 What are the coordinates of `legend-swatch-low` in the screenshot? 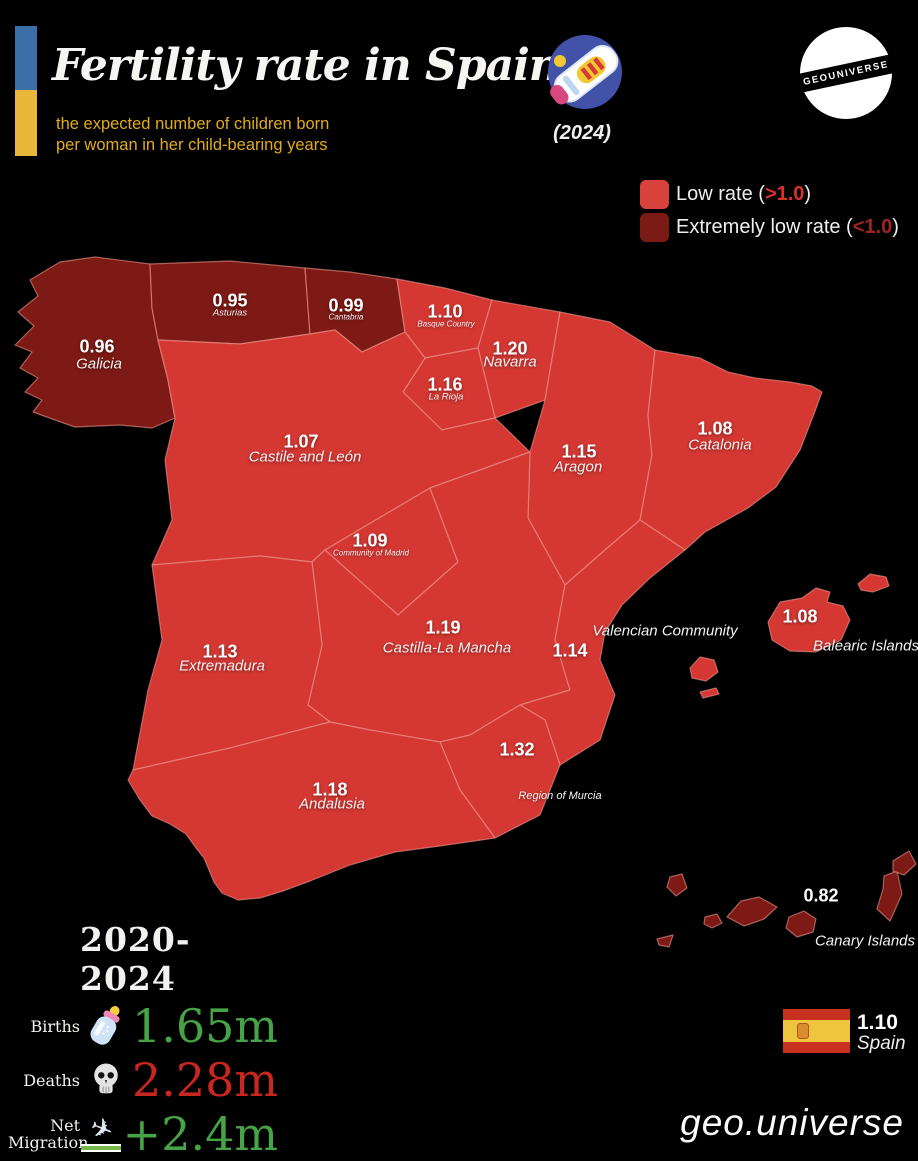 It's located at (654, 194).